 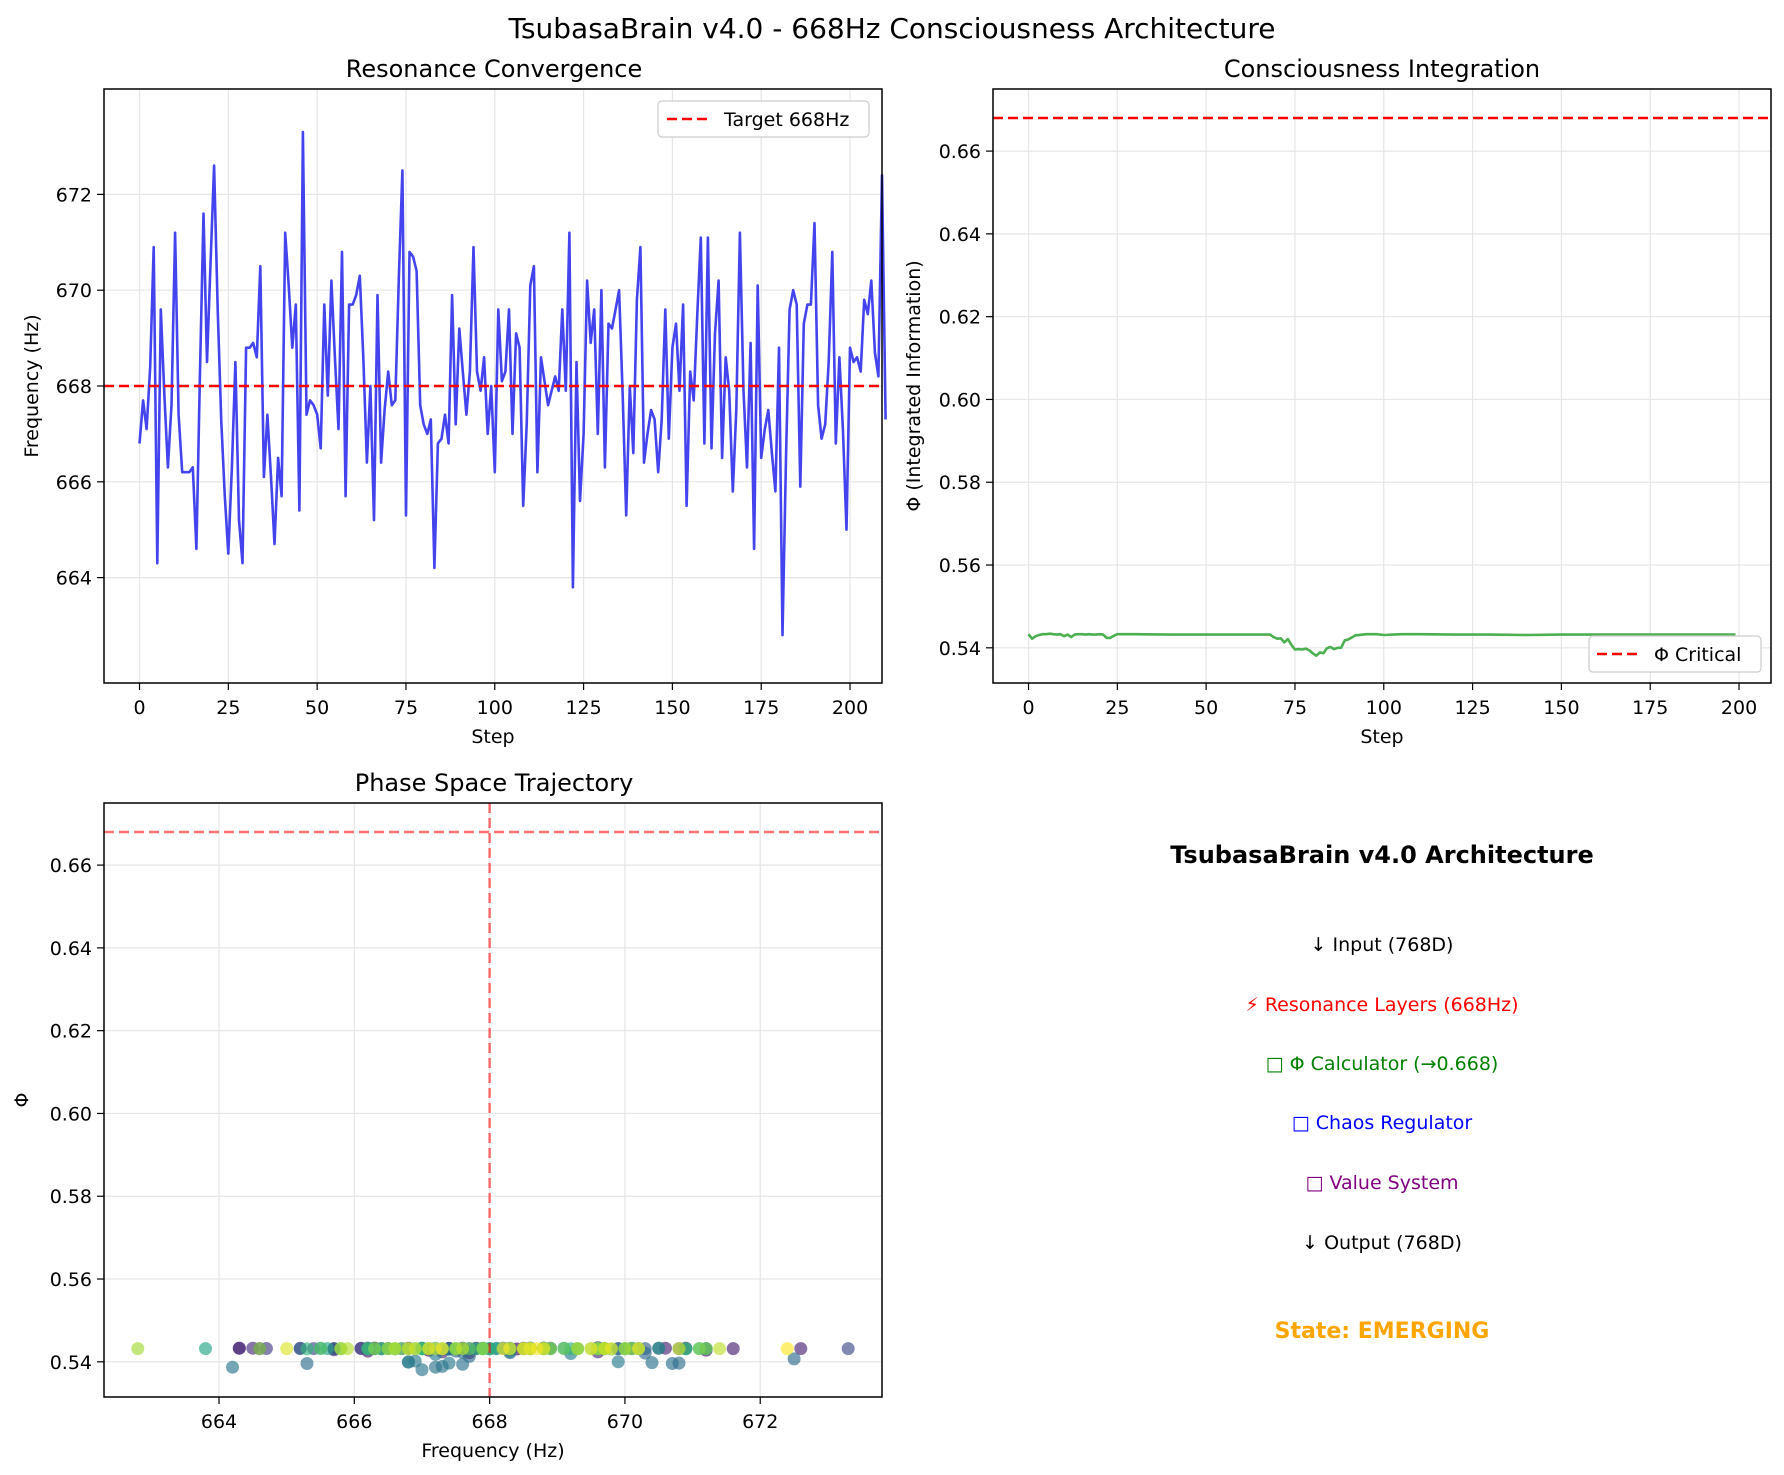 What do you see at coordinates (1382, 1123) in the screenshot?
I see `architecture-item: □ Chaos Regulator` at bounding box center [1382, 1123].